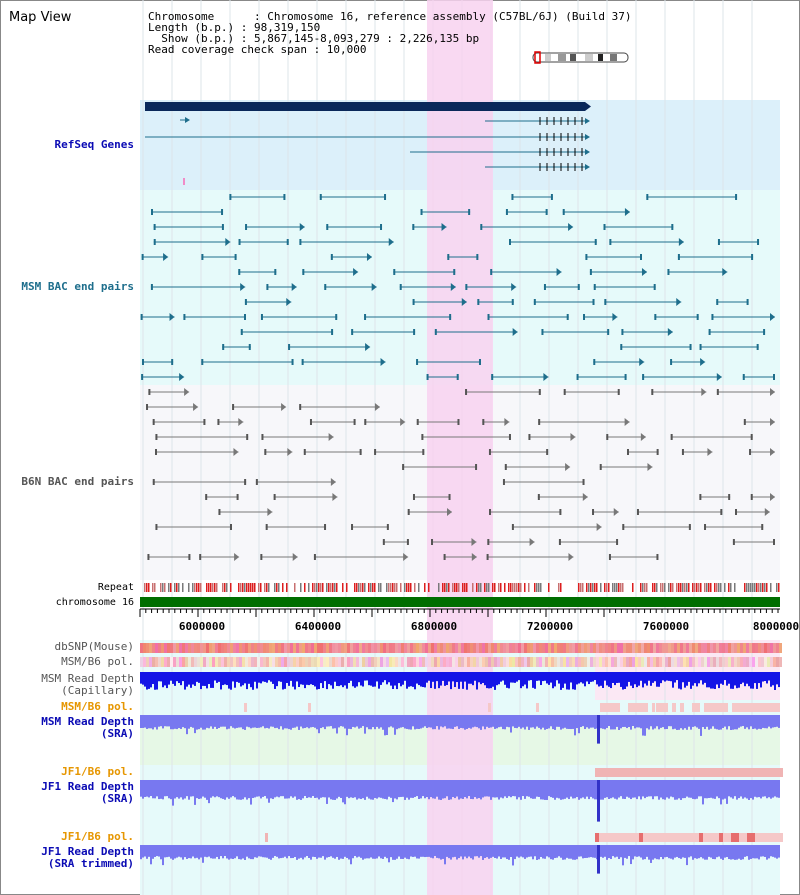 Image resolution: width=800 pixels, height=895 pixels. I want to click on track-label-msm-bac: MSM BAC end pairs, so click(77, 286).